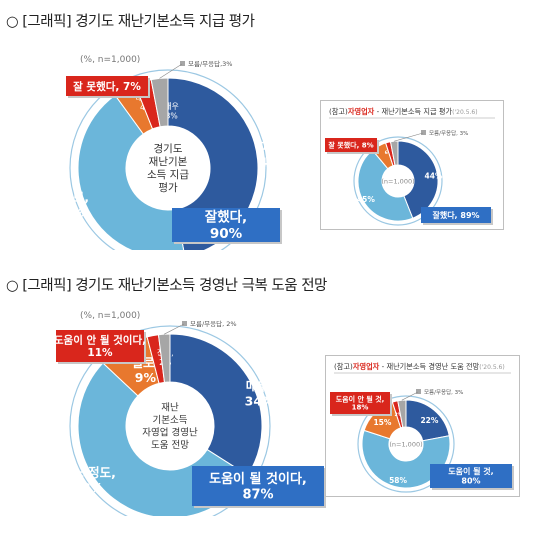 This screenshot has width=550, height=538. What do you see at coordinates (69, 197) in the screenshot?
I see `svg-text: 대체로,` at bounding box center [69, 197].